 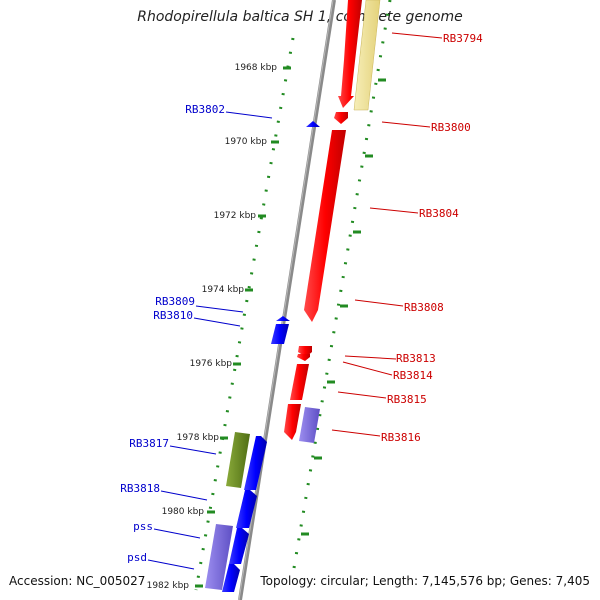 I want to click on kbp-label-1980: 1980 kbp, so click(x=183, y=512).